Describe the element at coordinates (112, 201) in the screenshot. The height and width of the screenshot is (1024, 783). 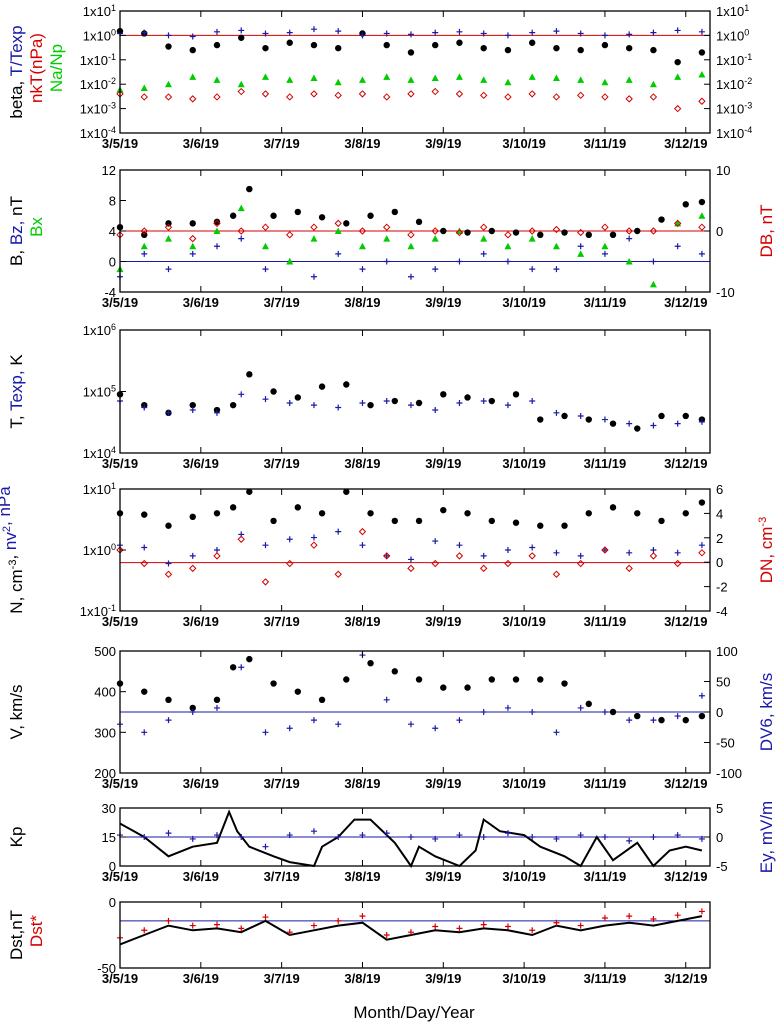
I see `left-tick-label: 8` at that location.